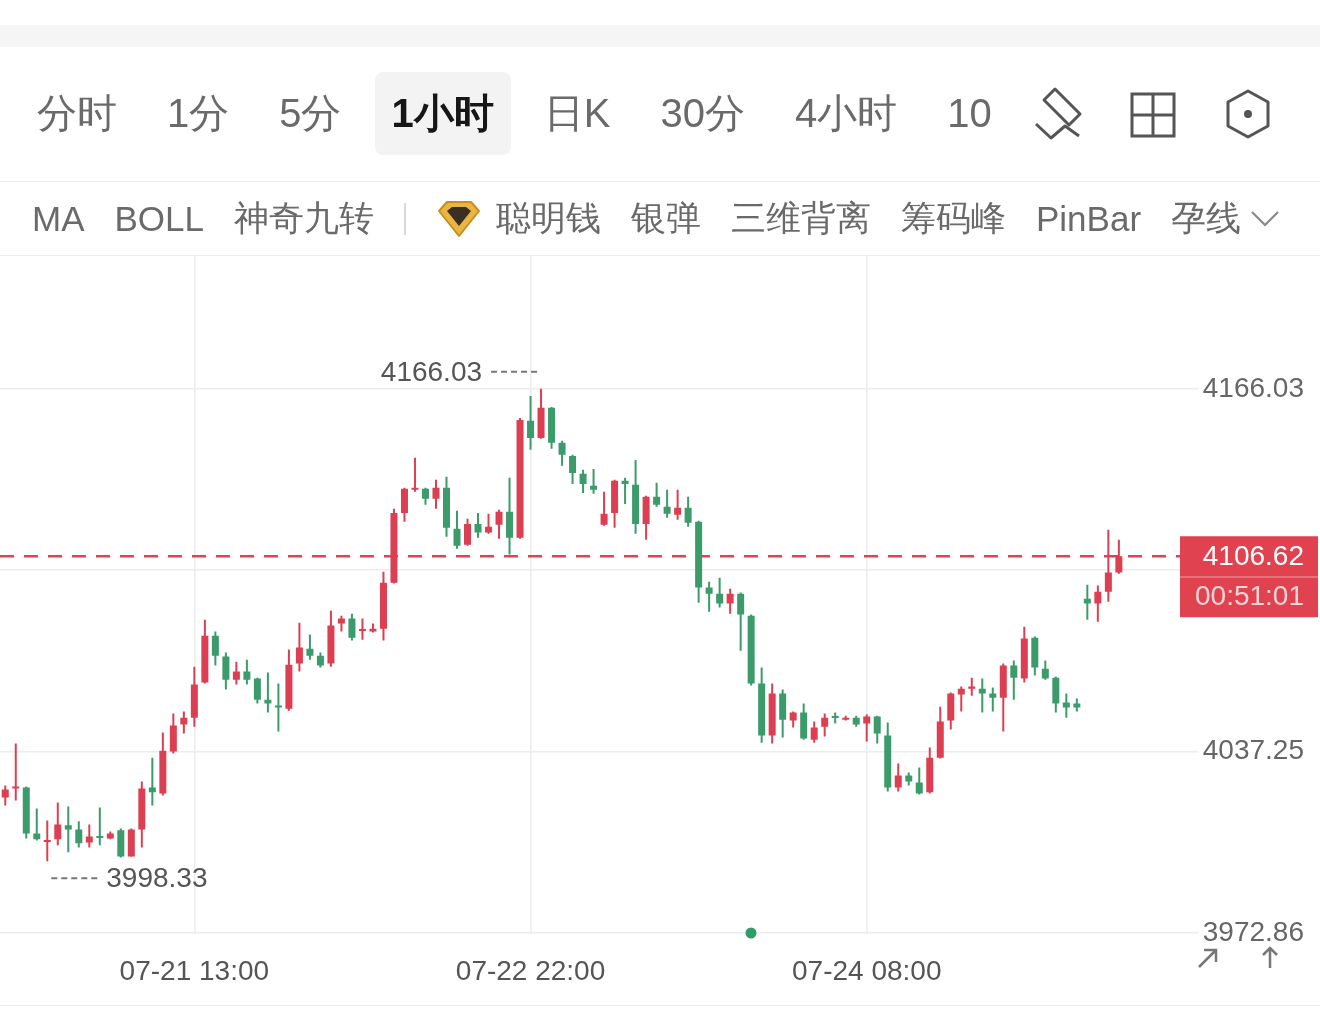 The height and width of the screenshot is (1028, 1320). What do you see at coordinates (577, 113) in the screenshot?
I see `text: 日K` at bounding box center [577, 113].